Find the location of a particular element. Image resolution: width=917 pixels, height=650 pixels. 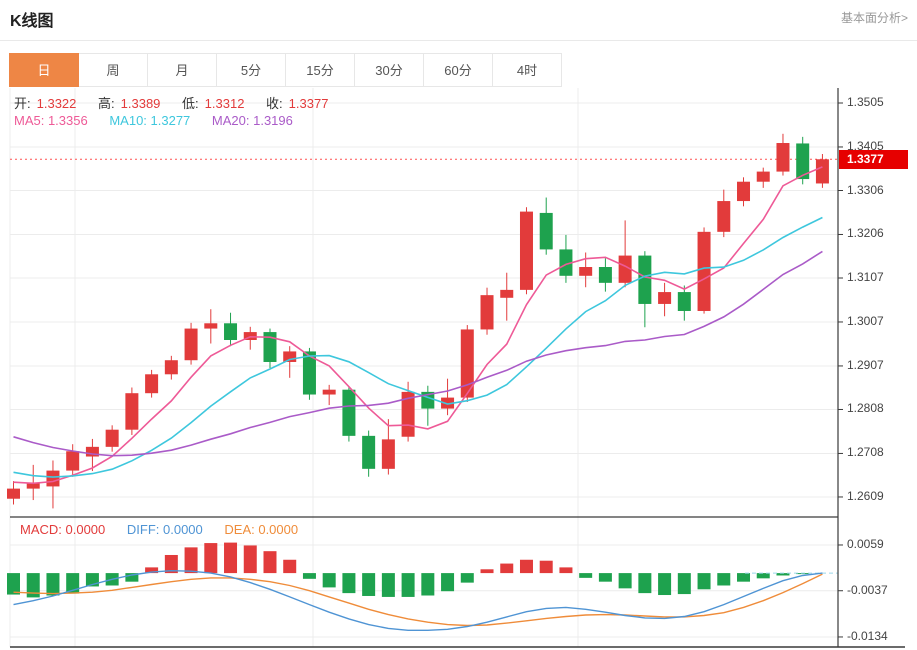

macd-info-row: MACD: 0.0000 DIFF: 0.0000 DEA: 0.0000 is located at coordinates (162, 529).